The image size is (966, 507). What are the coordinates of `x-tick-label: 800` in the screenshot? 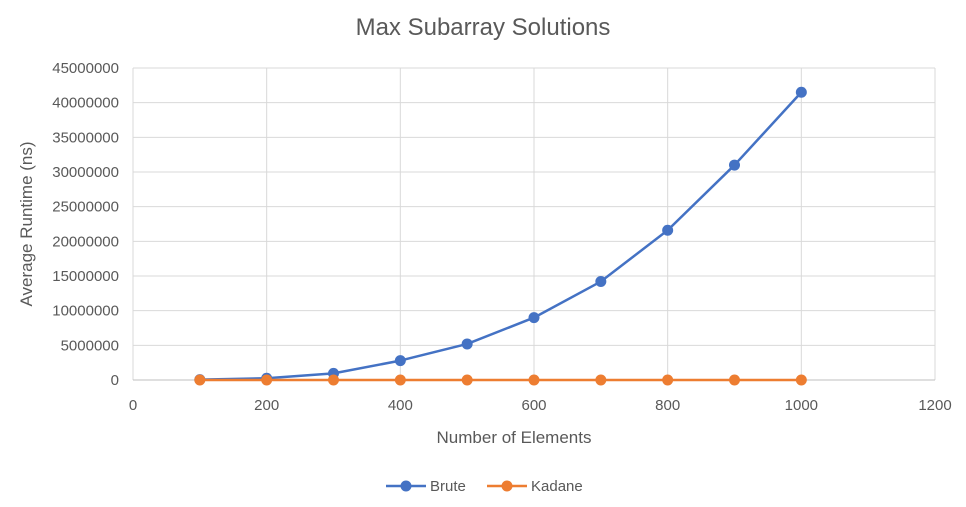 It's located at (667, 405).